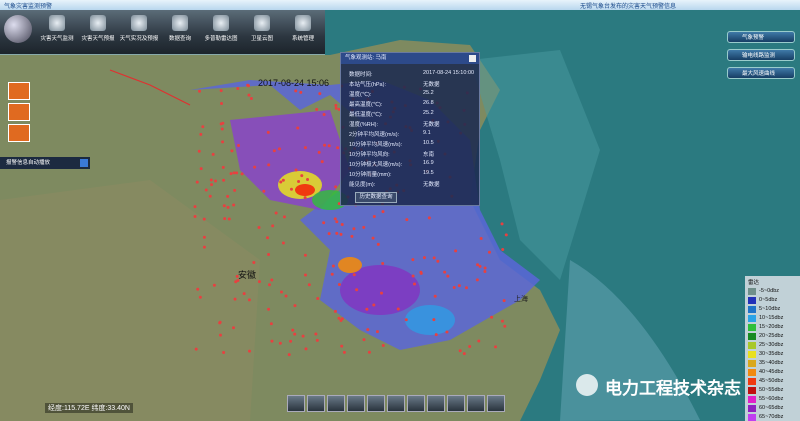 This screenshot has width=800, height=421. I want to click on expand-button, so click(84, 163).